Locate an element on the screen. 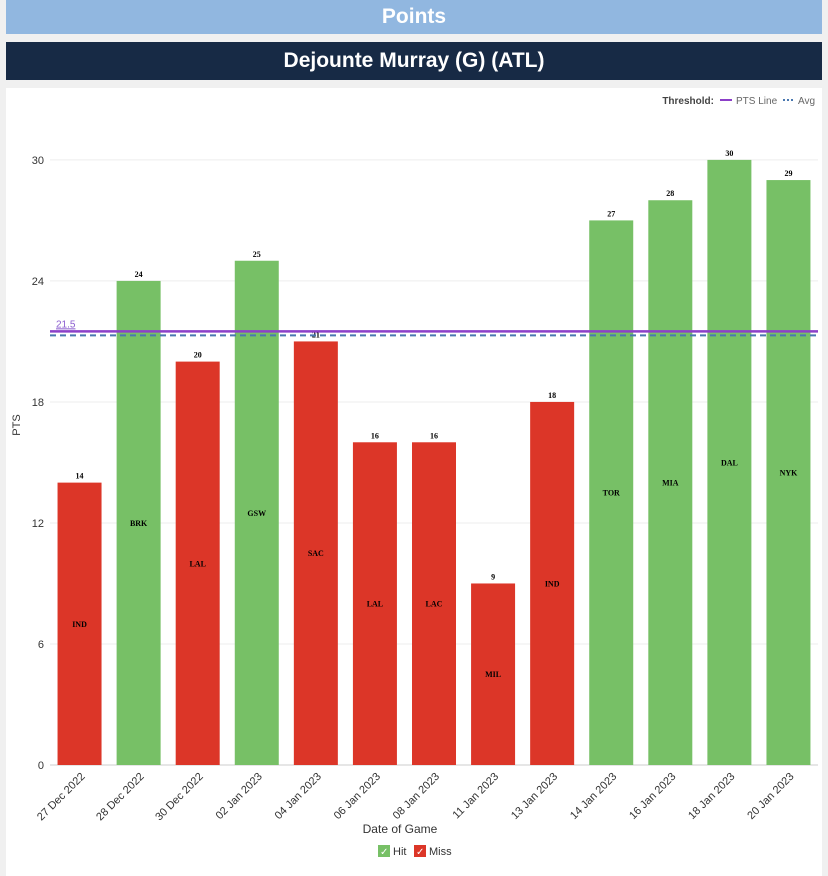  bar-opponent-label: DAL is located at coordinates (729, 462).